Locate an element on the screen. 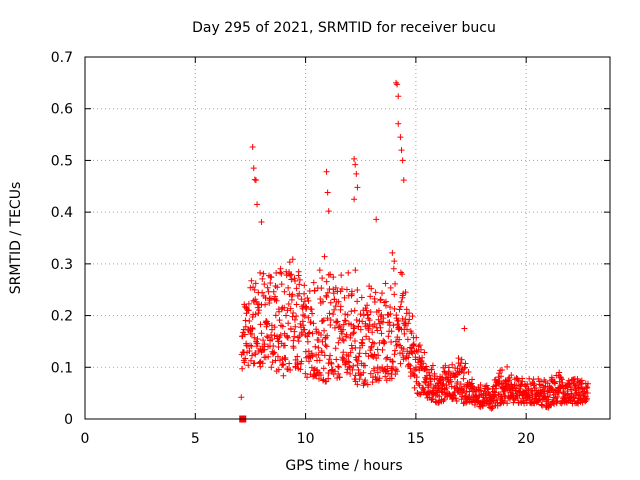 Image resolution: width=640 pixels, height=480 pixels. x-axis-label: GPS time / hours is located at coordinates (343, 466).